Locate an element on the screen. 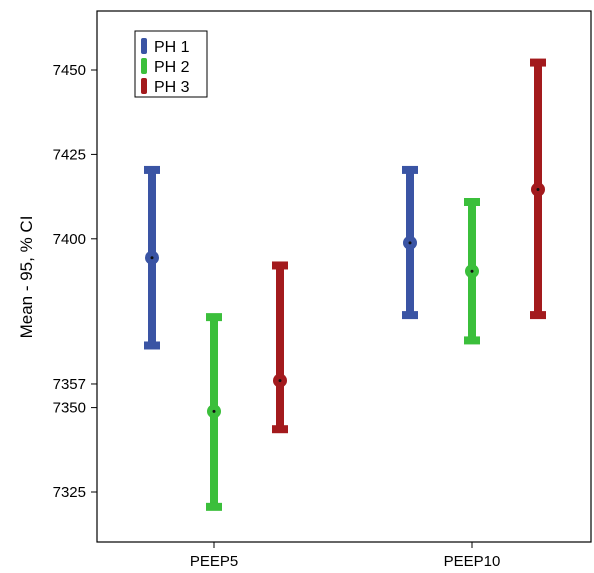  y-tick-label: 7450 is located at coordinates (69, 70).